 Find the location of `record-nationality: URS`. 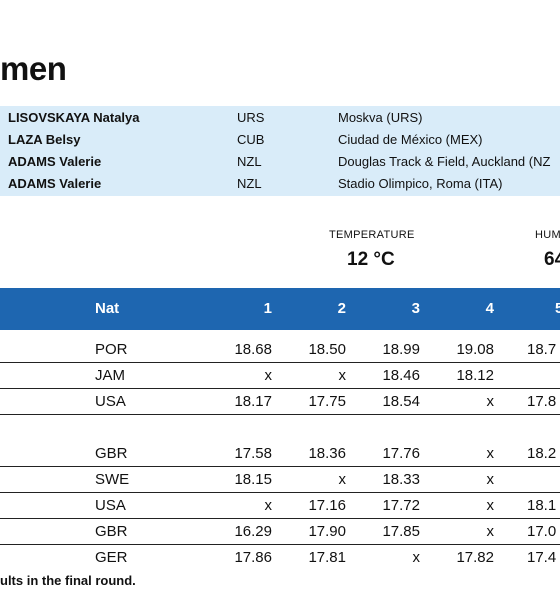

record-nationality: URS is located at coordinates (251, 117).